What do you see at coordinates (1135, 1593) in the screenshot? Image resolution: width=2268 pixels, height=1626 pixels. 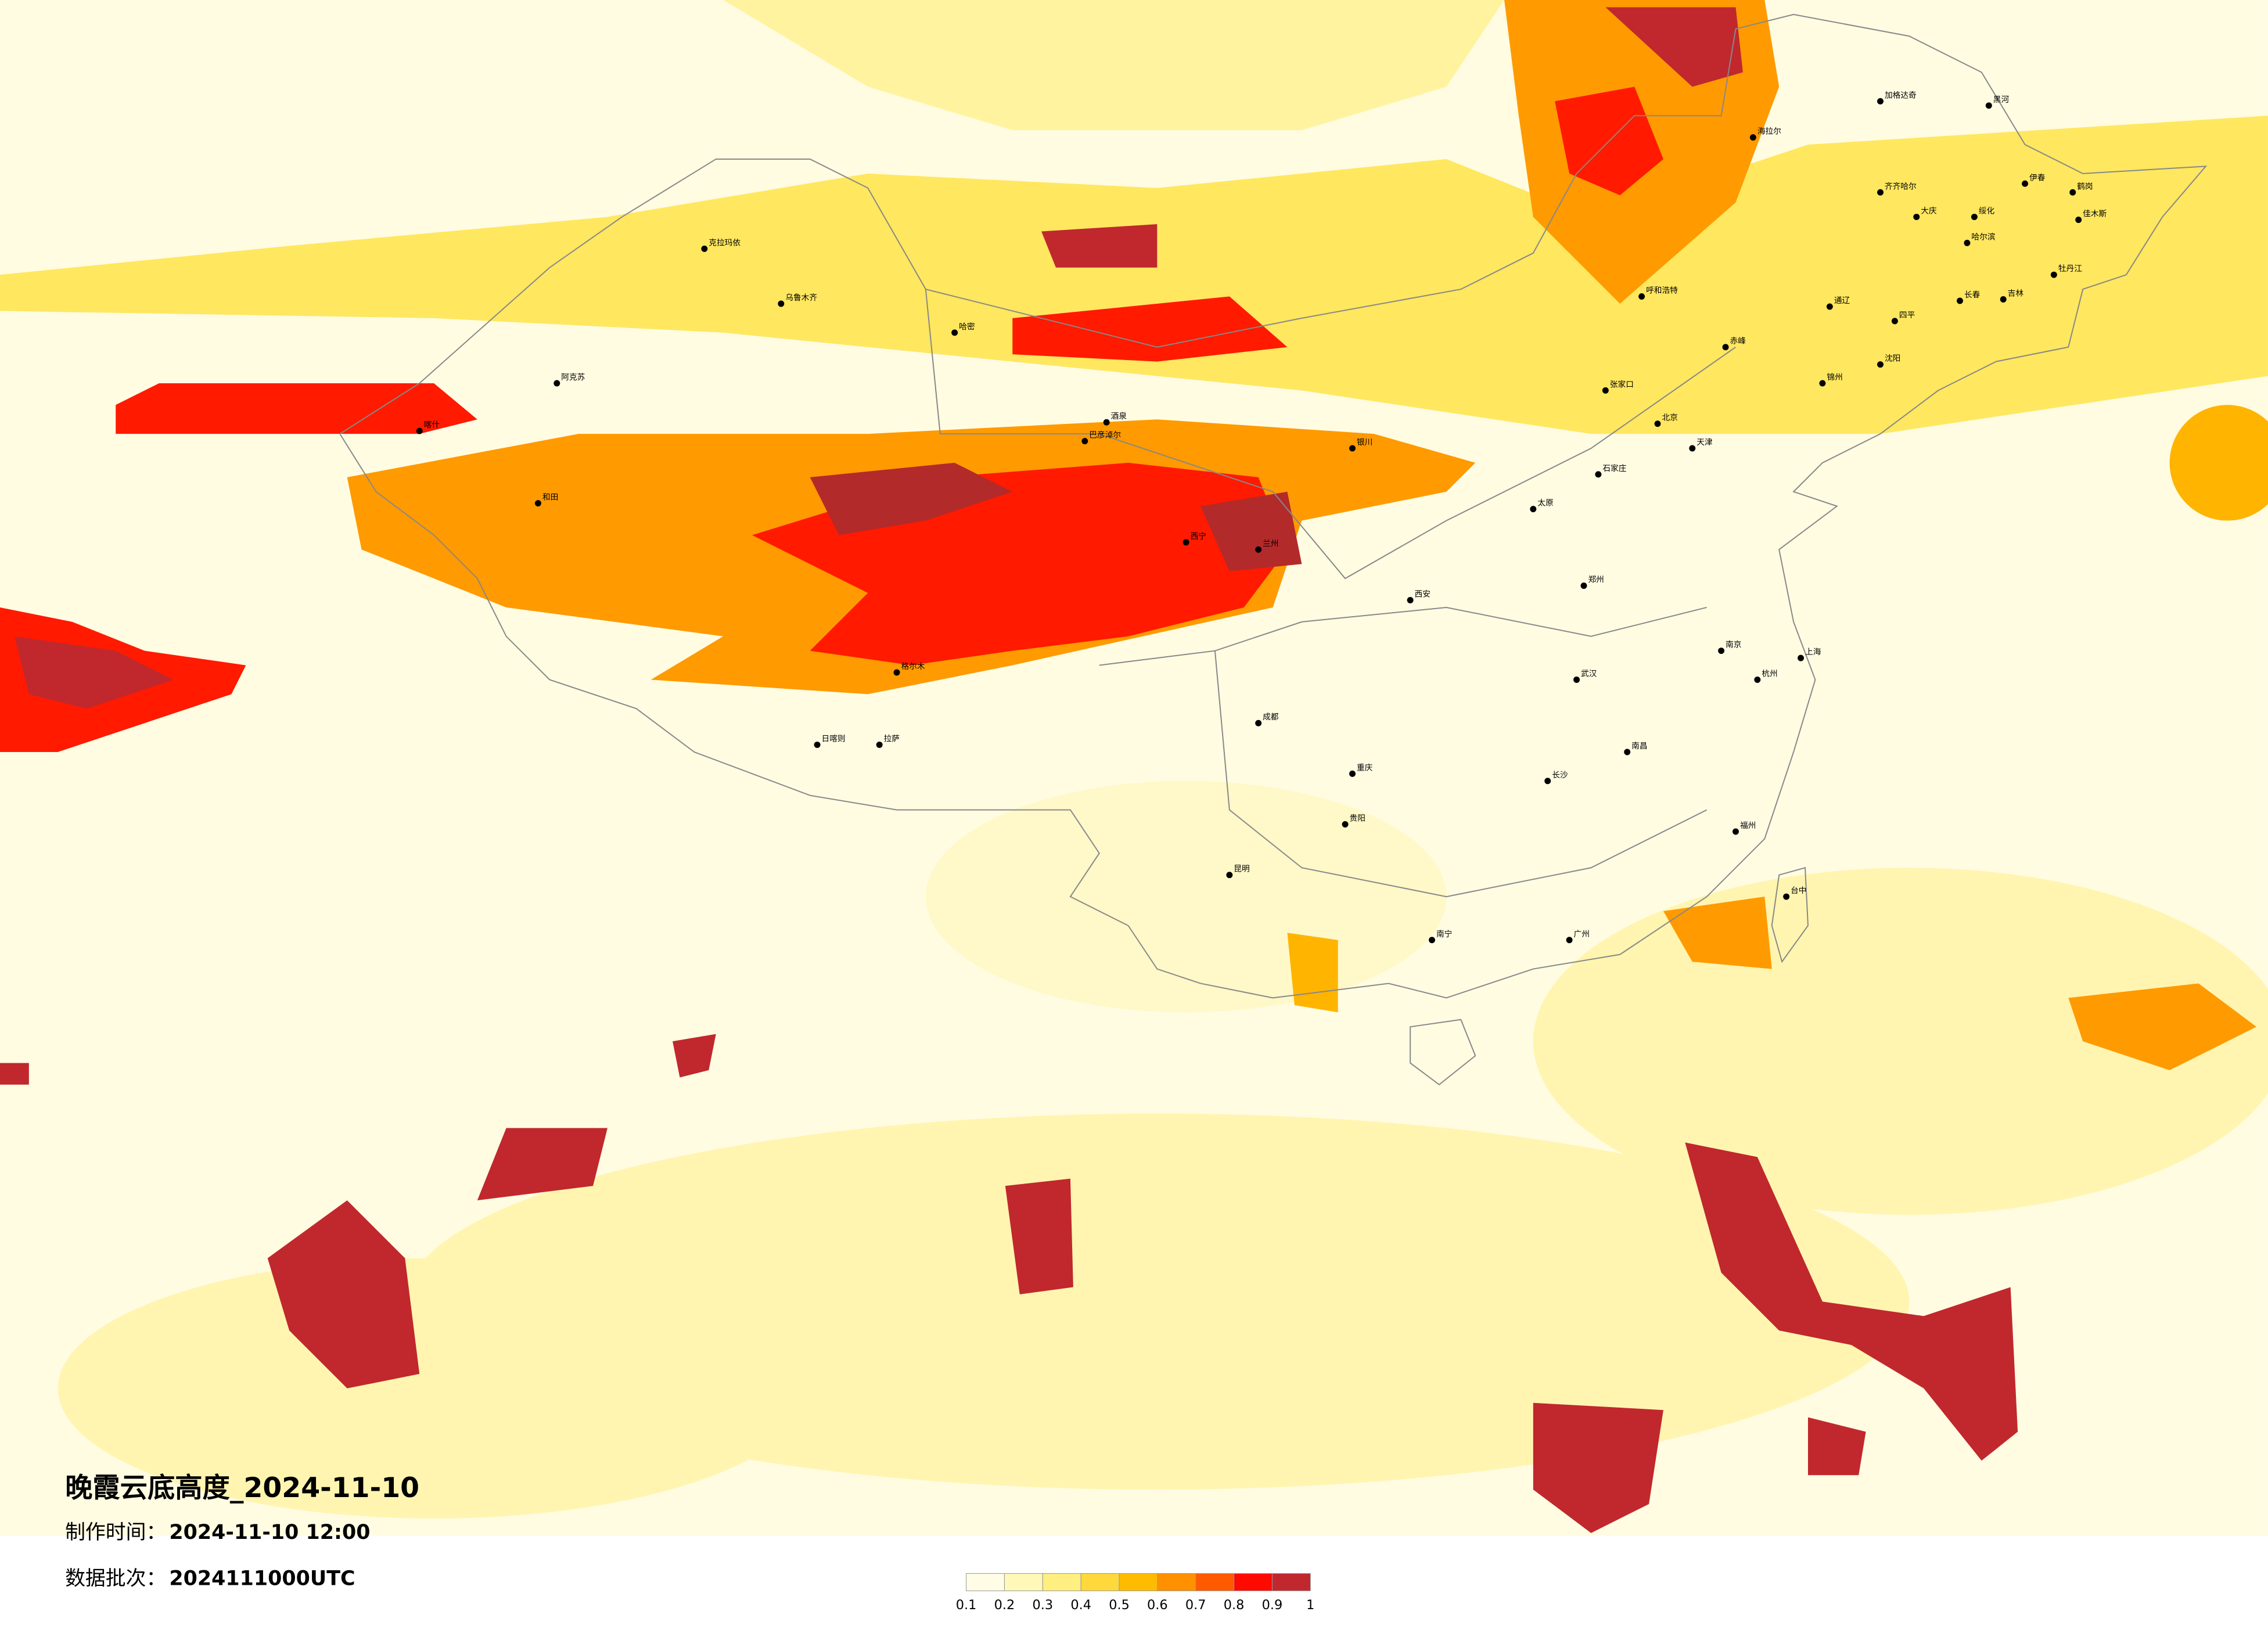 I see `colorbar: 0.1 0.2 0.3 0.4 0.5 0.6 0.7 0.8 0.9 1` at bounding box center [1135, 1593].